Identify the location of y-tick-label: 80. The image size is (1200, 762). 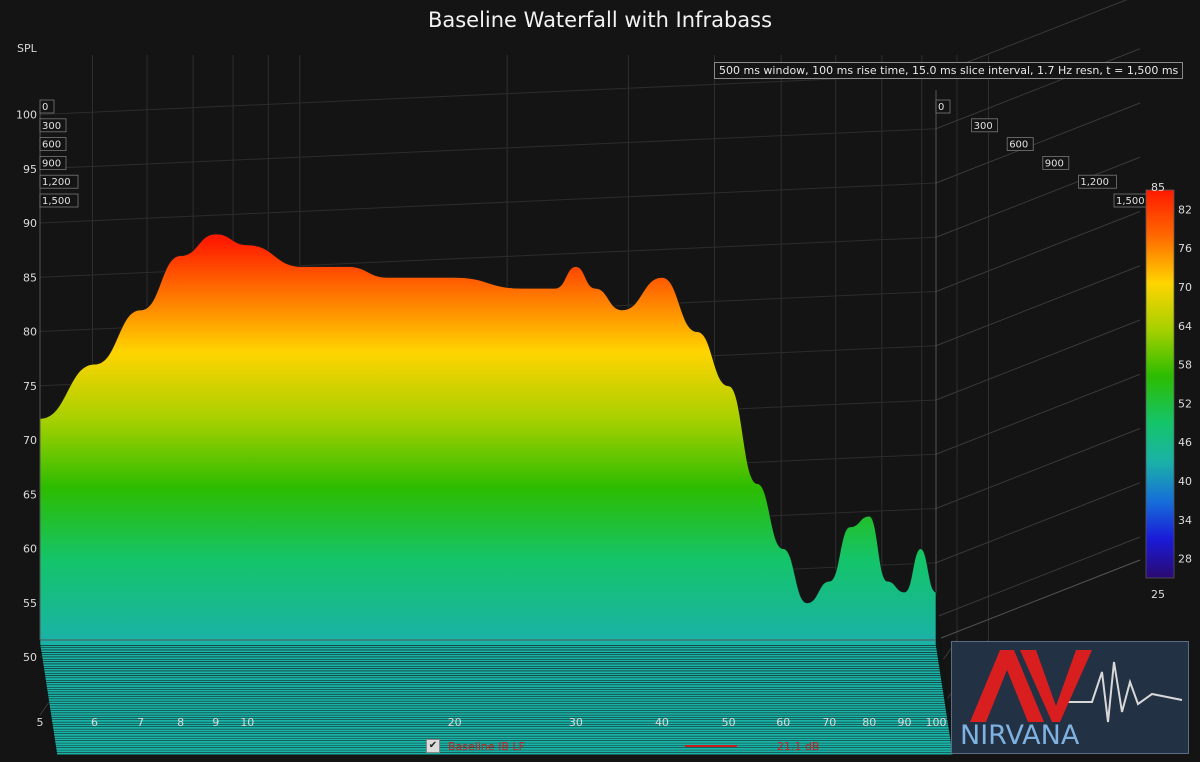
(30, 332).